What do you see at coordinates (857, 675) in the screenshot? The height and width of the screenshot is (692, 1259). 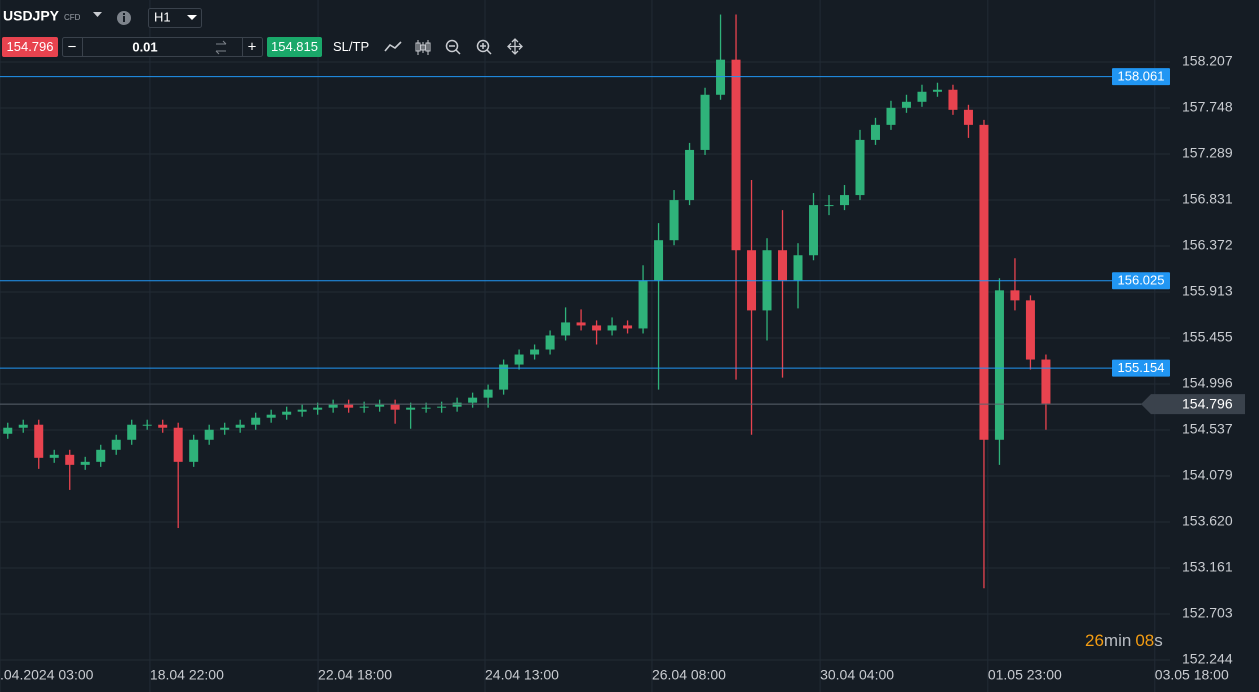 I see `x-tick-label: 30.04 04:00` at bounding box center [857, 675].